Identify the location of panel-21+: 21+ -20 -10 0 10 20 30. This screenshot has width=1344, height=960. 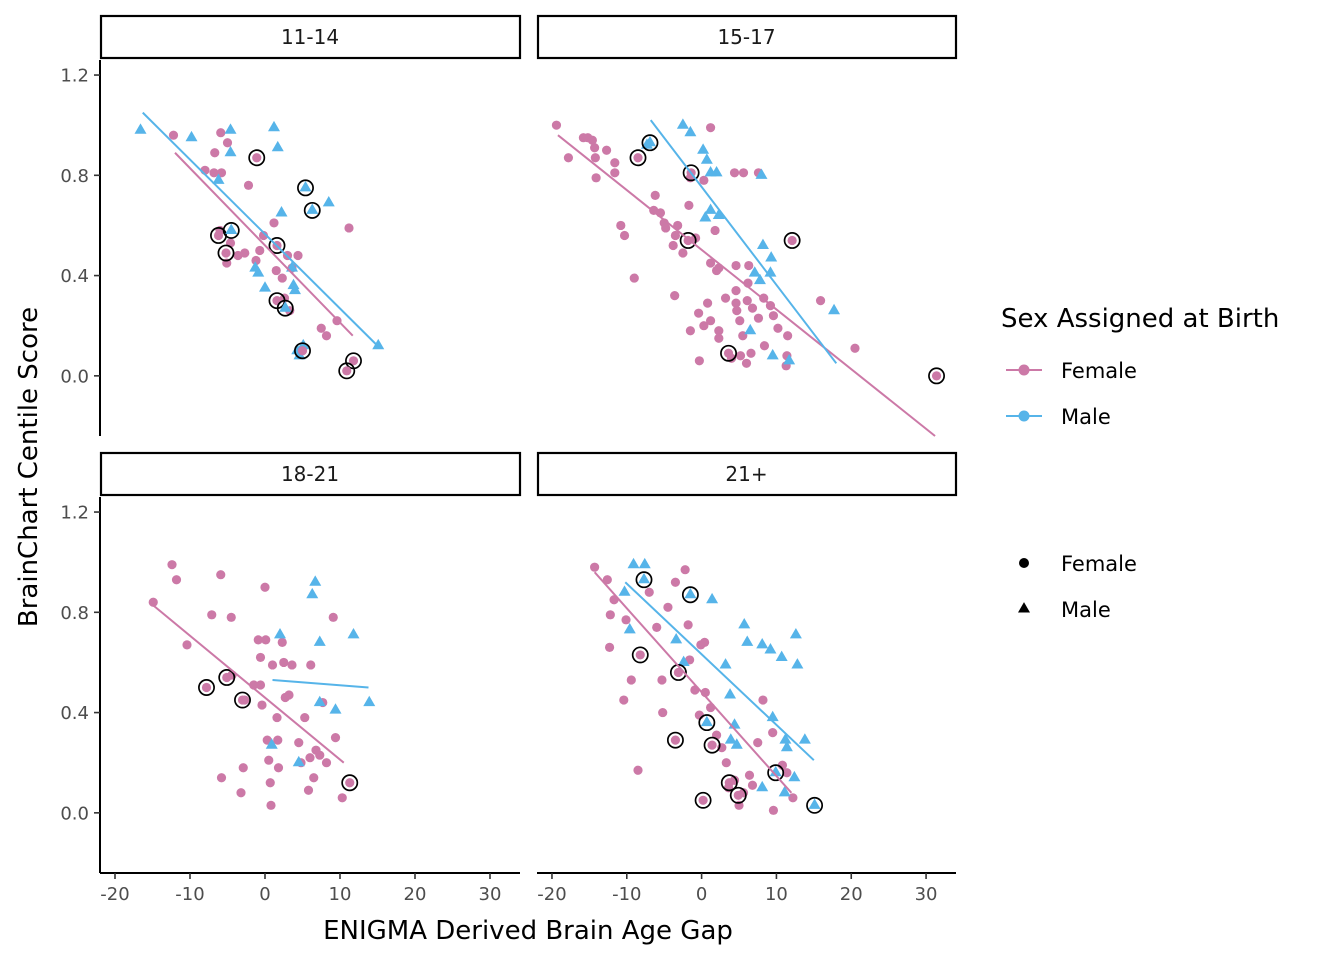
(747, 678).